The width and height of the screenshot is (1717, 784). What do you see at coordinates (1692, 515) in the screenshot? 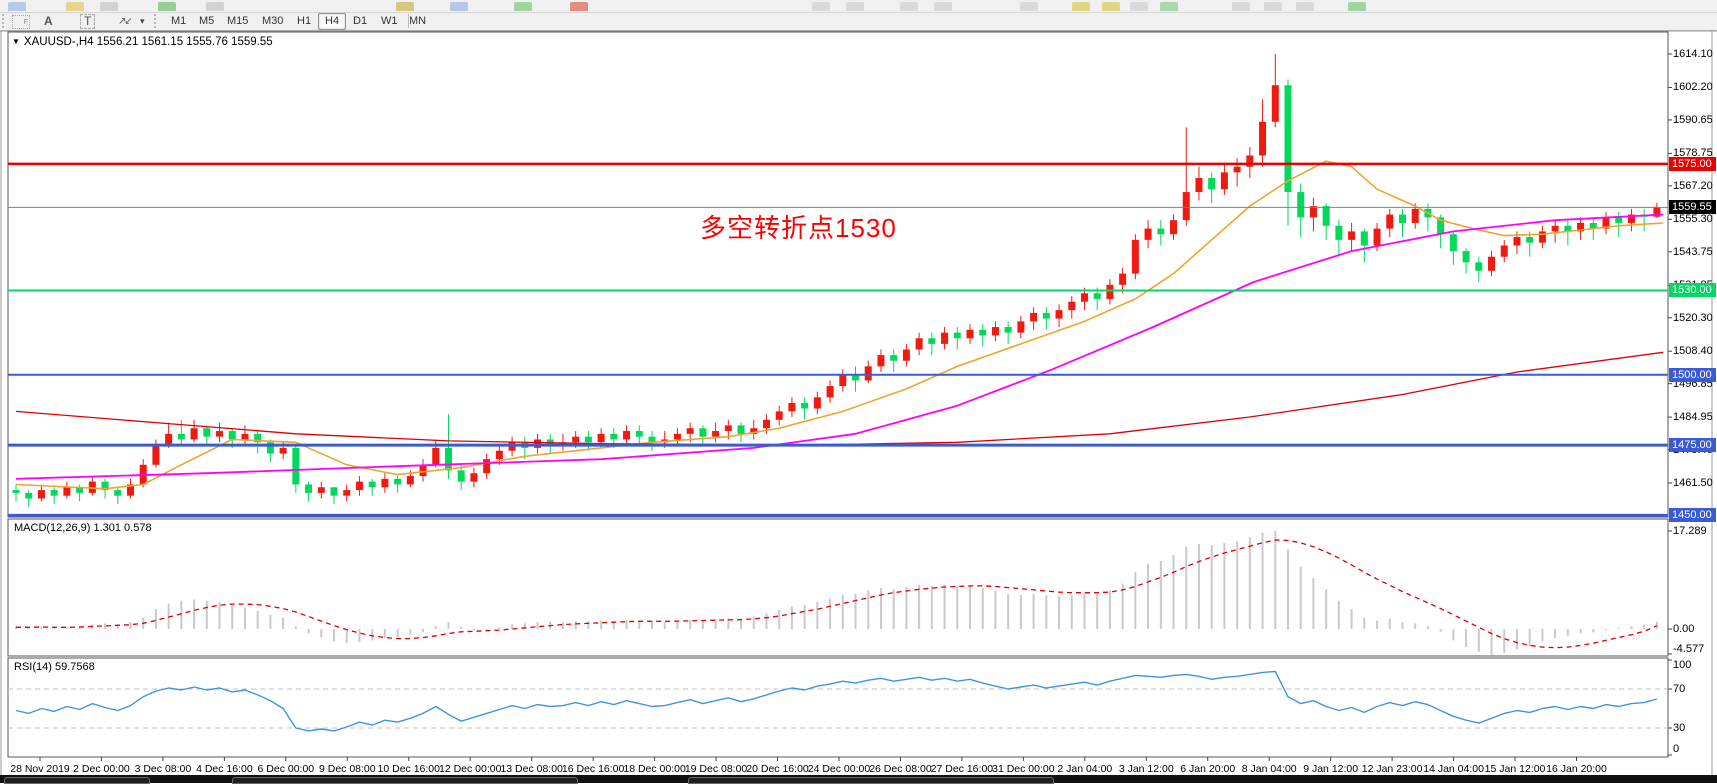
I see `price-level-badge: 1450.00` at bounding box center [1692, 515].